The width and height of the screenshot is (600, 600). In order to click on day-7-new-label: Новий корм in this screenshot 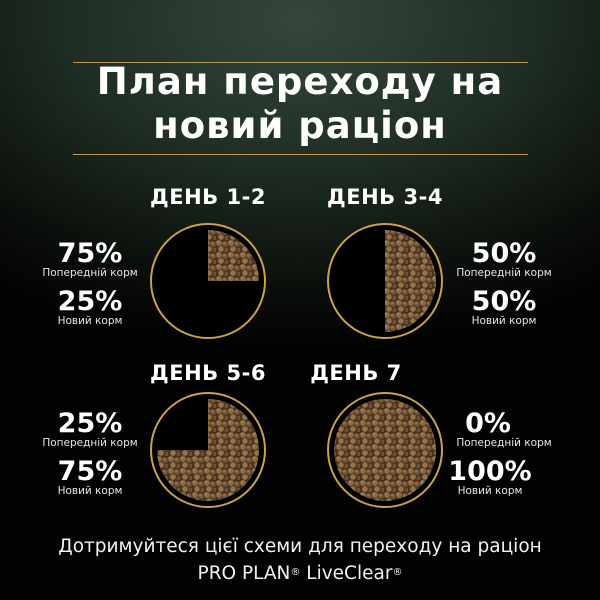, I will do `click(490, 491)`.